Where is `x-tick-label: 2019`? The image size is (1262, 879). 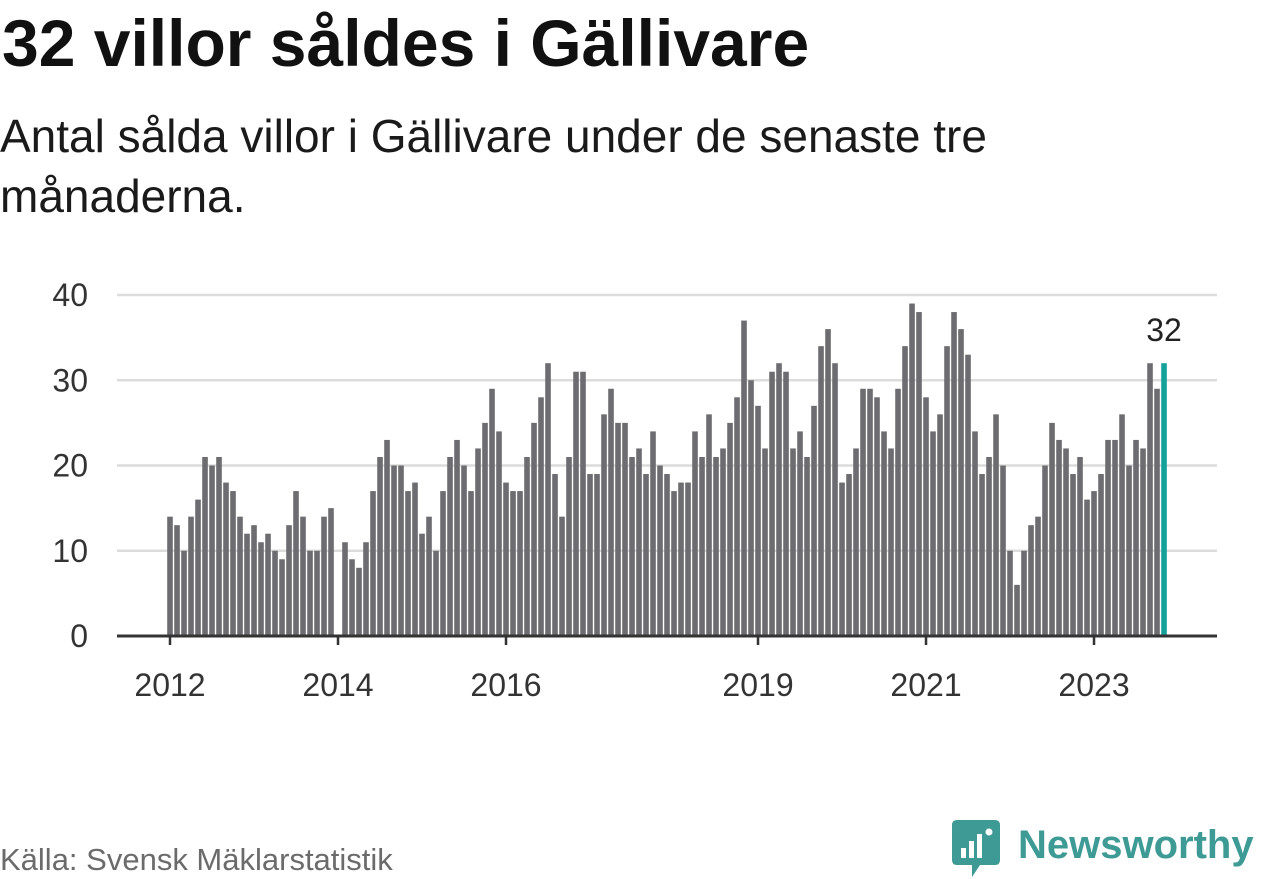
x-tick-label: 2019 is located at coordinates (757, 685).